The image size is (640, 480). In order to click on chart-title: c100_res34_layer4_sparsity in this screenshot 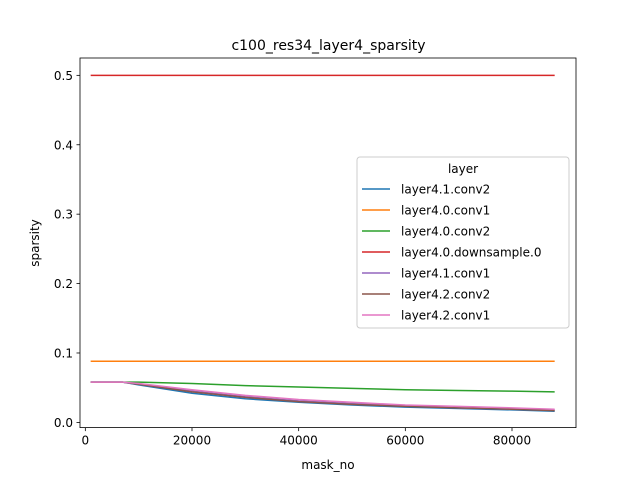, I will do `click(328, 46)`.